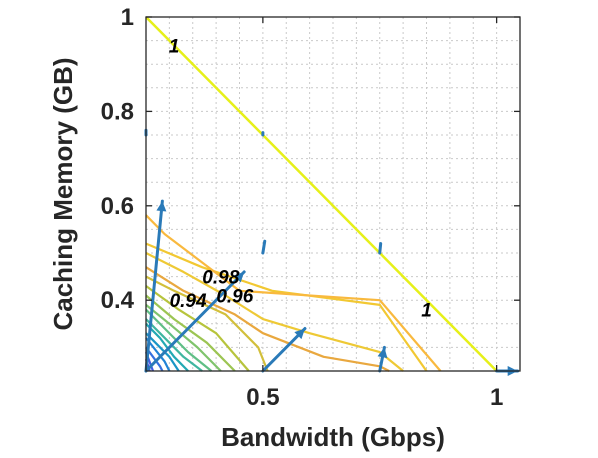 The width and height of the screenshot is (598, 458). I want to click on contour-label: 0.98, so click(220, 278).